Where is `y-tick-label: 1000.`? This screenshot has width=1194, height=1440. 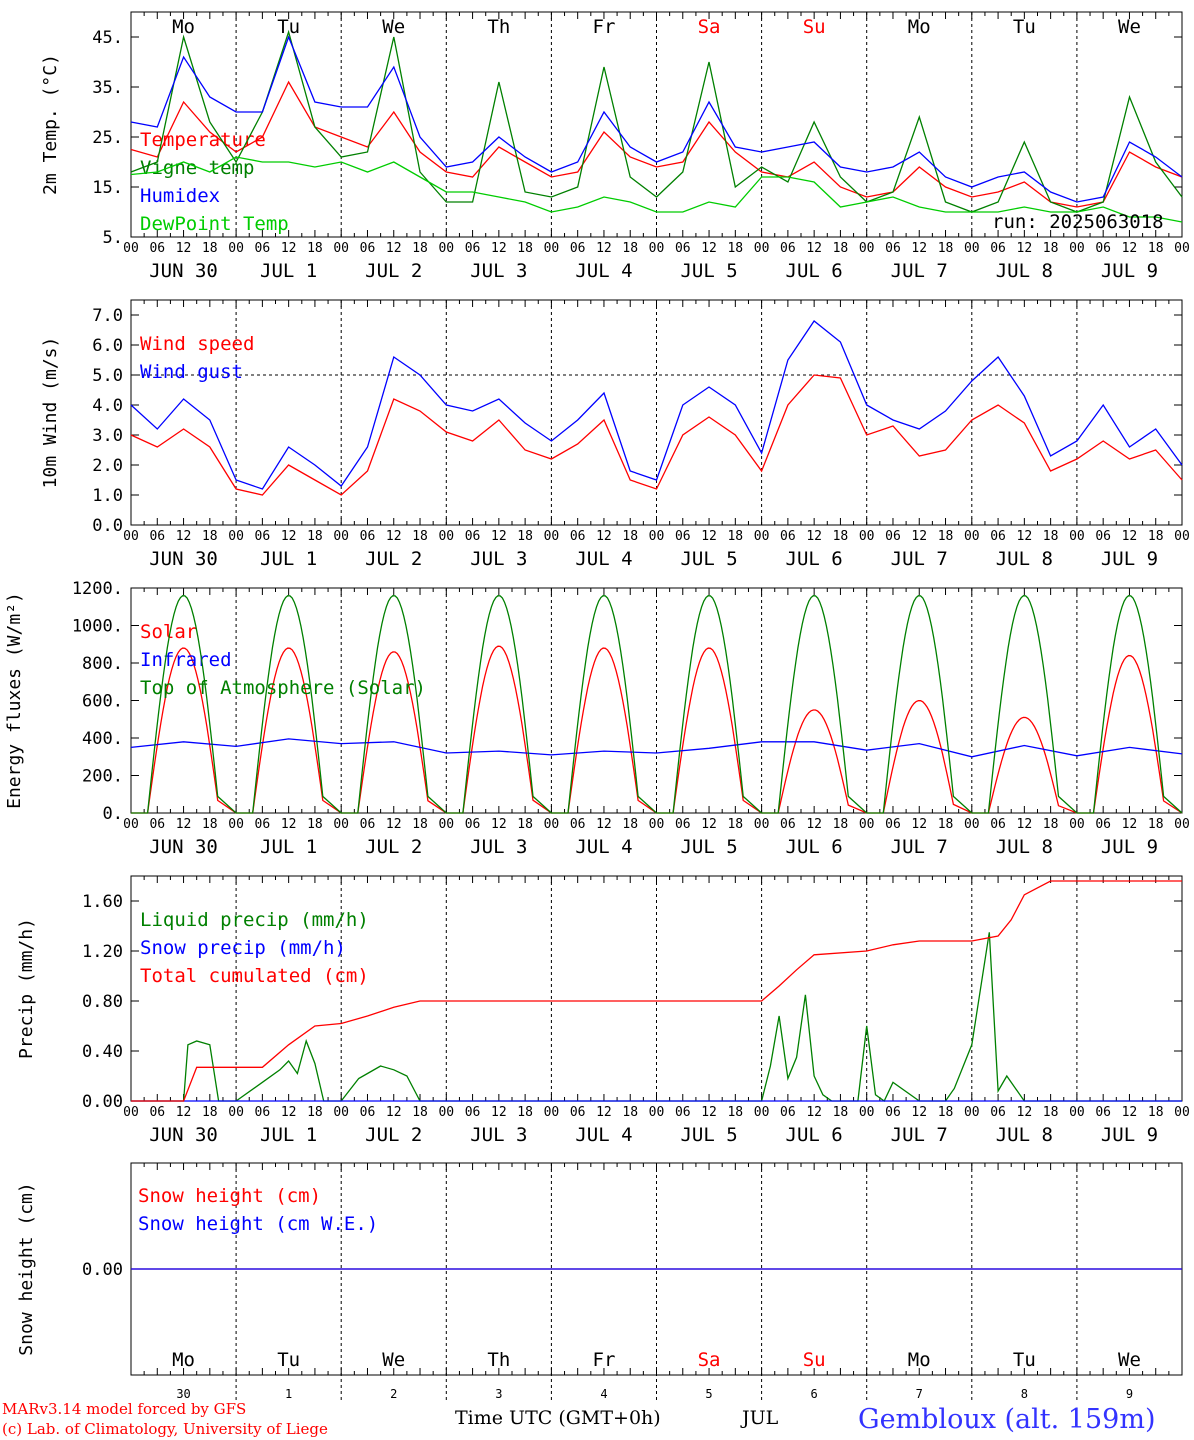 y-tick-label: 1000. is located at coordinates (97, 627).